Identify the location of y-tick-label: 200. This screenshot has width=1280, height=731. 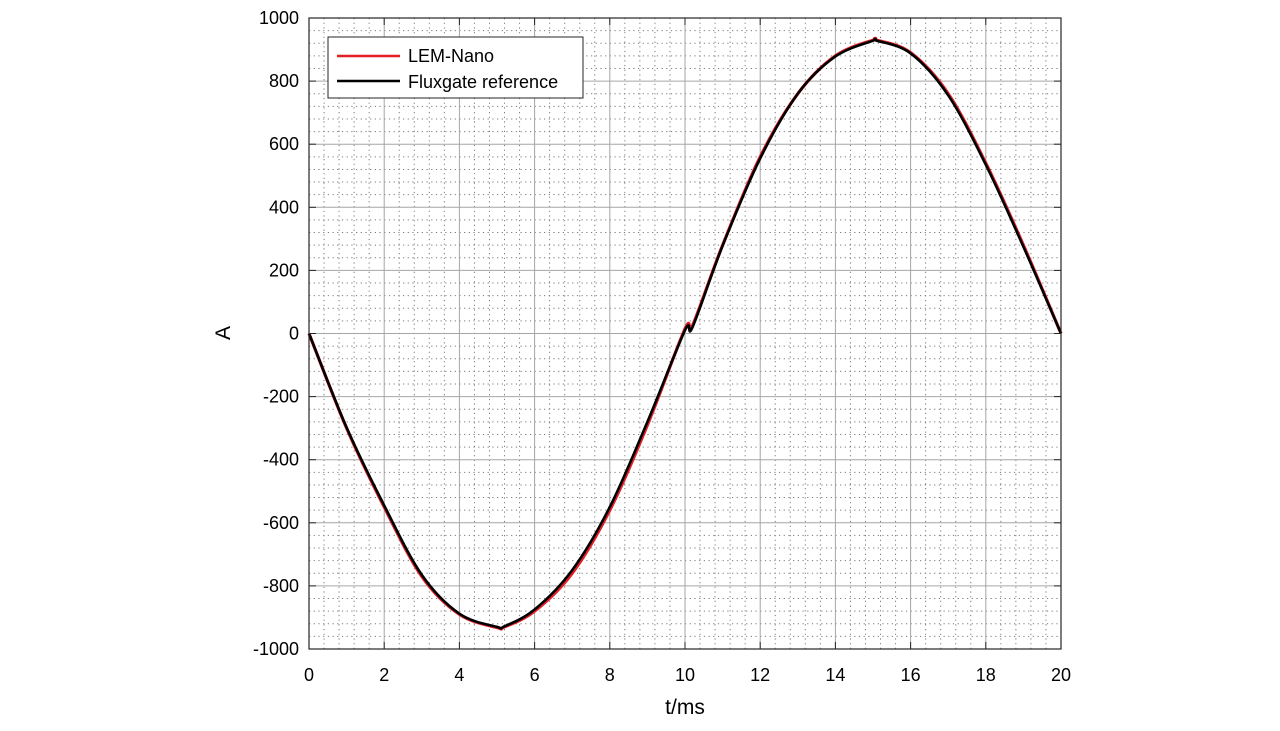
(284, 270).